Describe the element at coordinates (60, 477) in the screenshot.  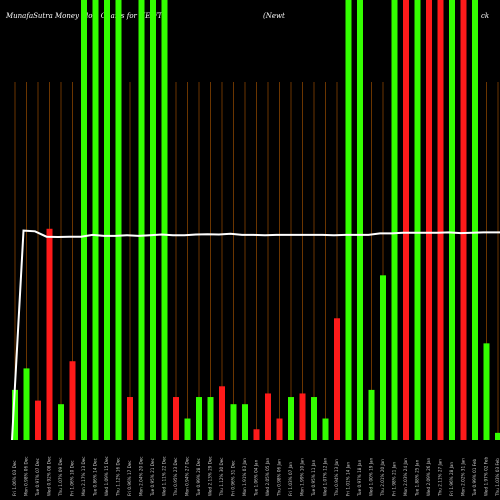
I see `x-tick-label: Thu 1.07% 09 Dec` at that location.